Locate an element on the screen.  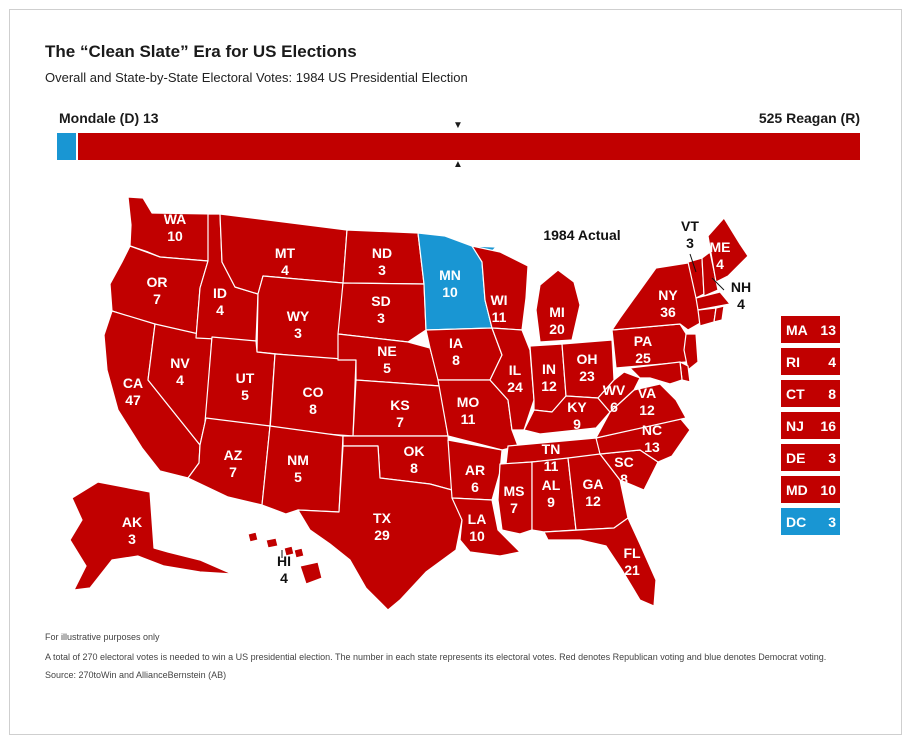
state-label-sc: SC is located at coordinates (623, 462).